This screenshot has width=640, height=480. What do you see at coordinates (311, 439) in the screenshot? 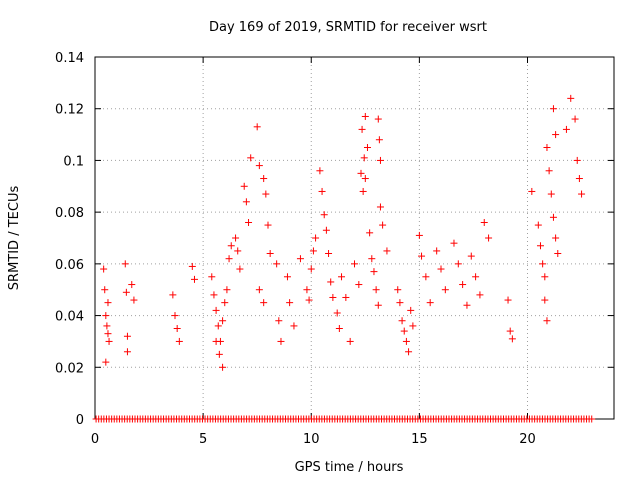
I see `x-tick-label: 10` at bounding box center [311, 439].